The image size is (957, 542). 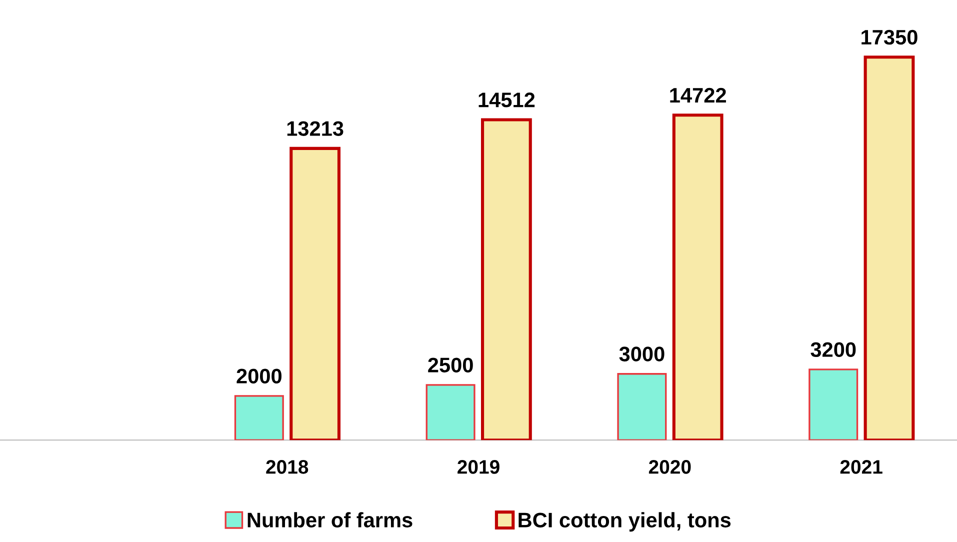 What do you see at coordinates (450, 365) in the screenshot?
I see `data-label: 2500` at bounding box center [450, 365].